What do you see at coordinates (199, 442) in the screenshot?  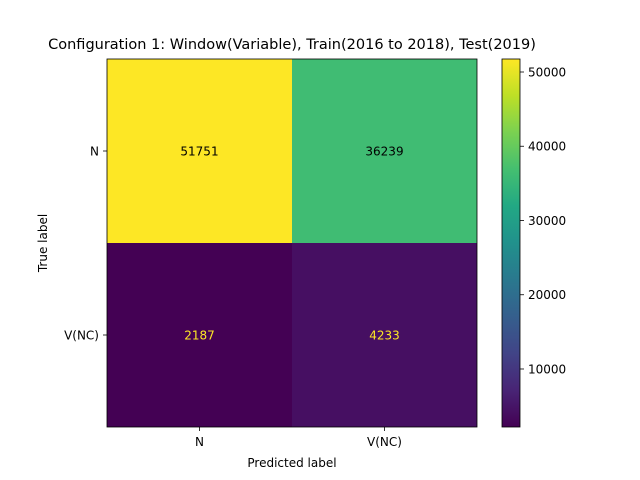 I see `x-tick-label: N` at bounding box center [199, 442].